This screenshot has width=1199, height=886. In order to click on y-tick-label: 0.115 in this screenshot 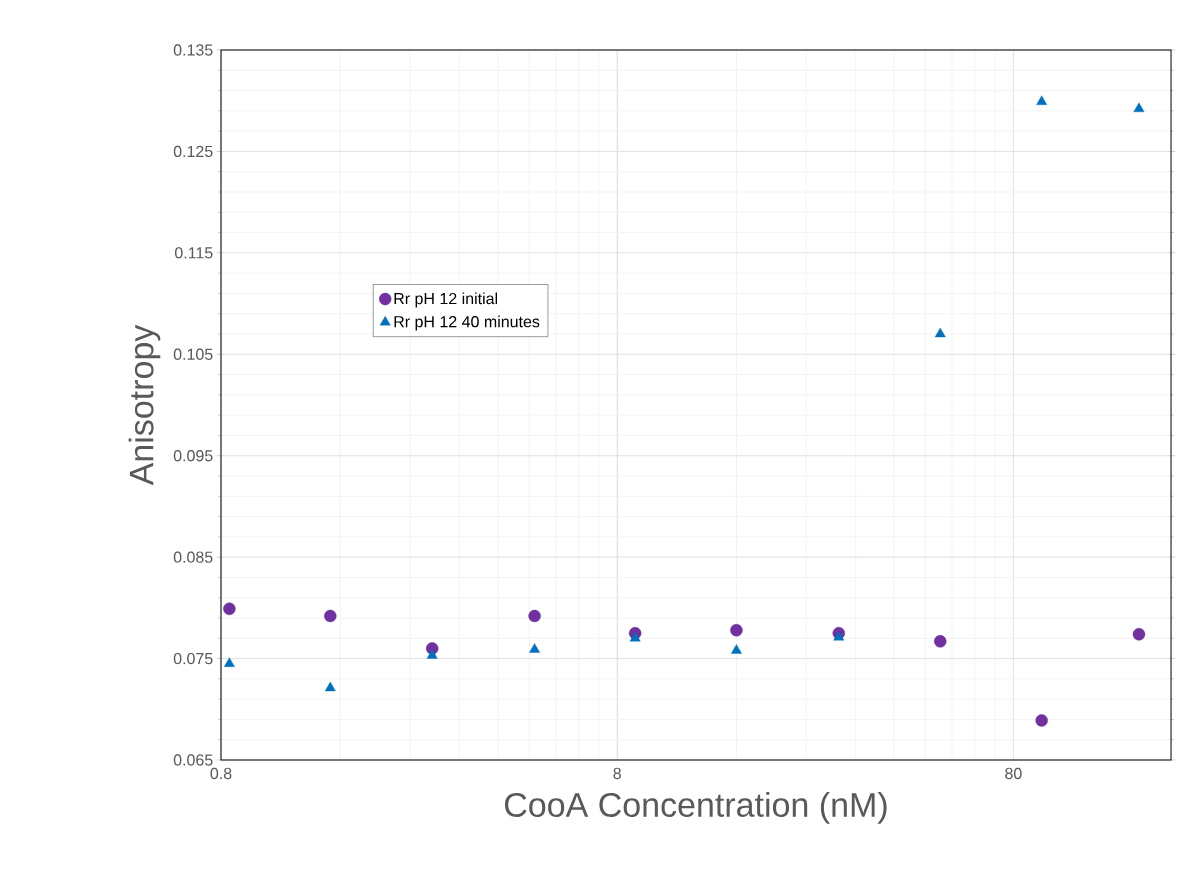, I will do `click(193, 253)`.